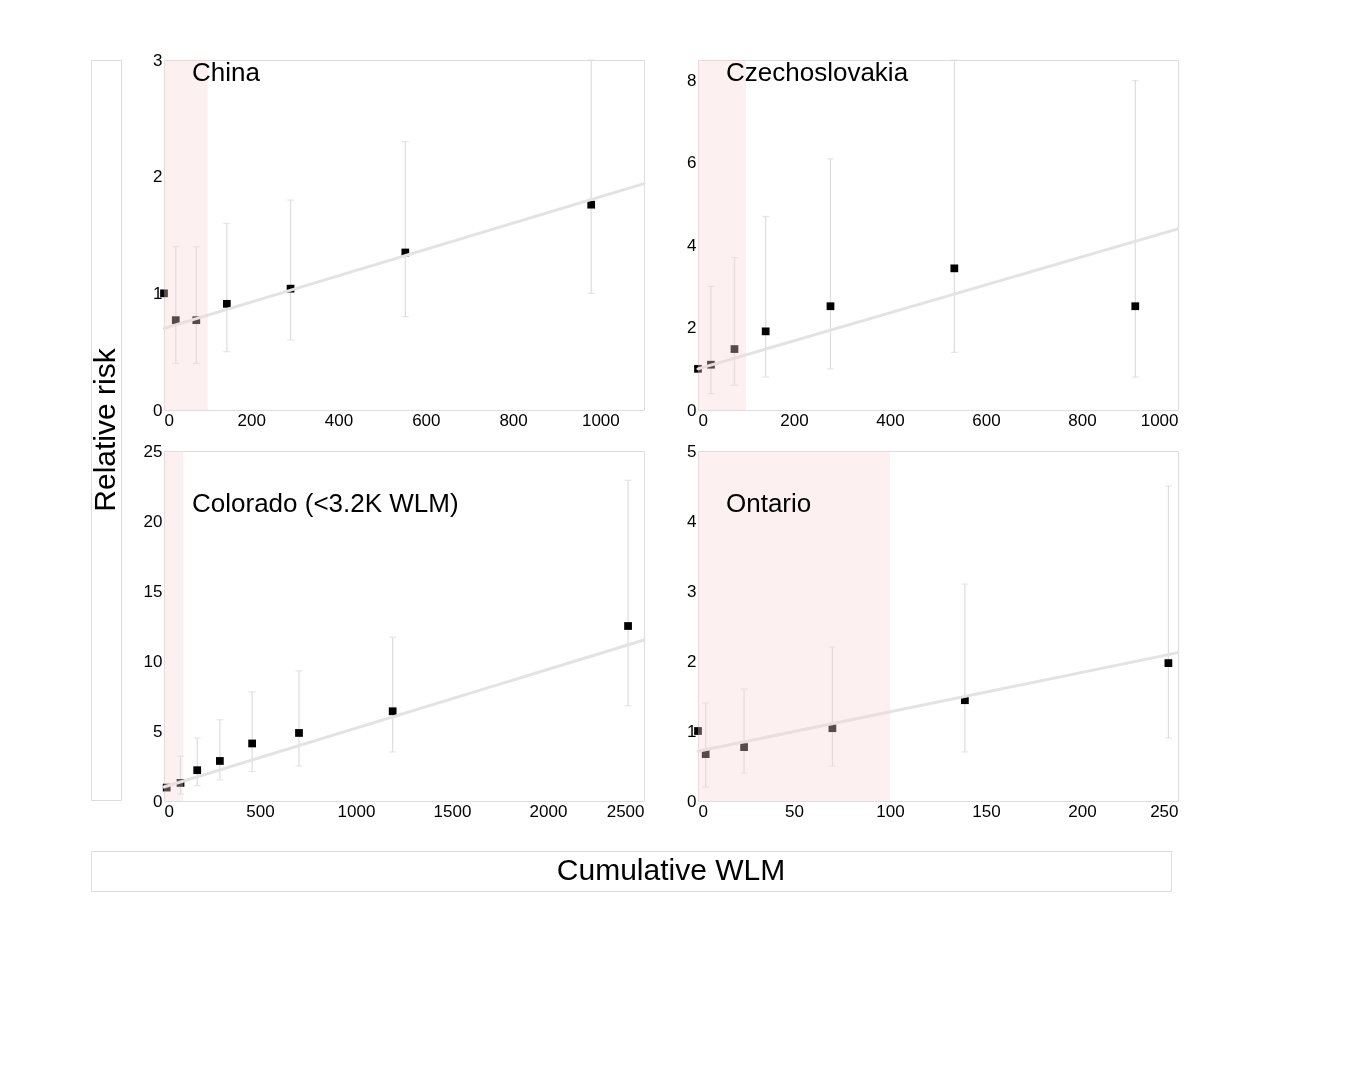 This screenshot has height=1091, width=1350. Describe the element at coordinates (452, 811) in the screenshot. I see `x-tick-label: 1500` at that location.